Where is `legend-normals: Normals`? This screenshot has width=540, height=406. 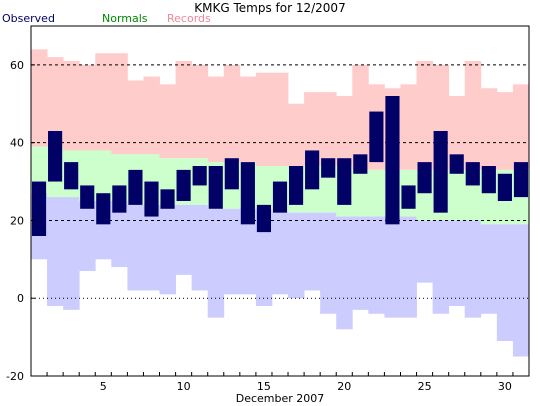 legend-normals: Normals is located at coordinates (125, 18).